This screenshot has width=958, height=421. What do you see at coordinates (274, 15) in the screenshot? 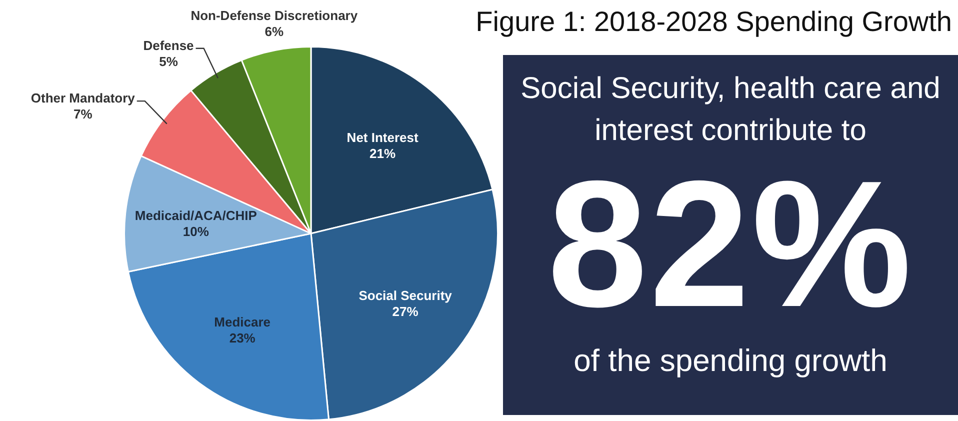
I see `slice-label: Non-Defense Discretionary` at bounding box center [274, 15].